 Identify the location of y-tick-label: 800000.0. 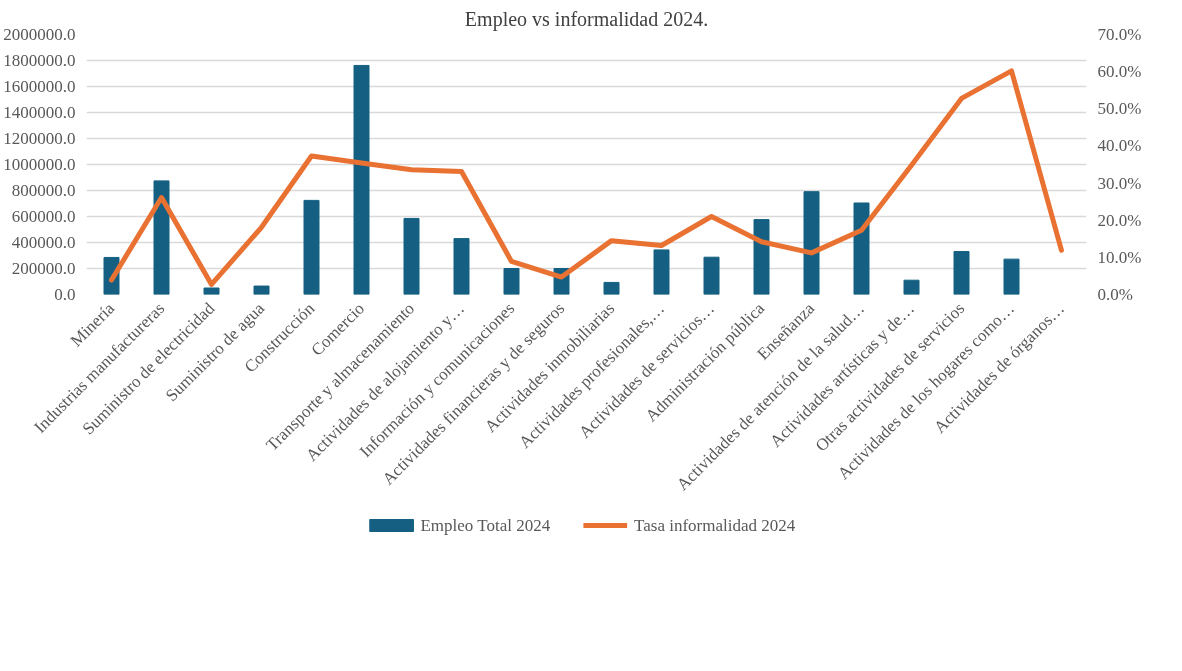
(43, 190).